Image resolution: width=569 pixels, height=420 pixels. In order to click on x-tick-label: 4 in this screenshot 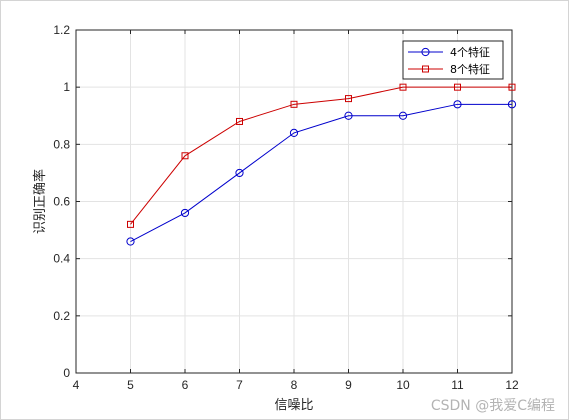, I will do `click(76, 385)`.